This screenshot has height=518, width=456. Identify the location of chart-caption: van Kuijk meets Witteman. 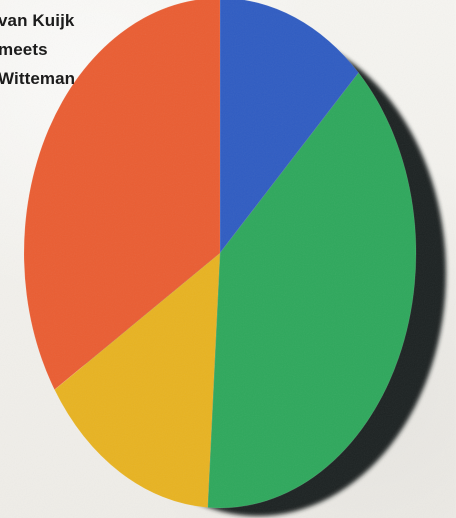
(44, 49).